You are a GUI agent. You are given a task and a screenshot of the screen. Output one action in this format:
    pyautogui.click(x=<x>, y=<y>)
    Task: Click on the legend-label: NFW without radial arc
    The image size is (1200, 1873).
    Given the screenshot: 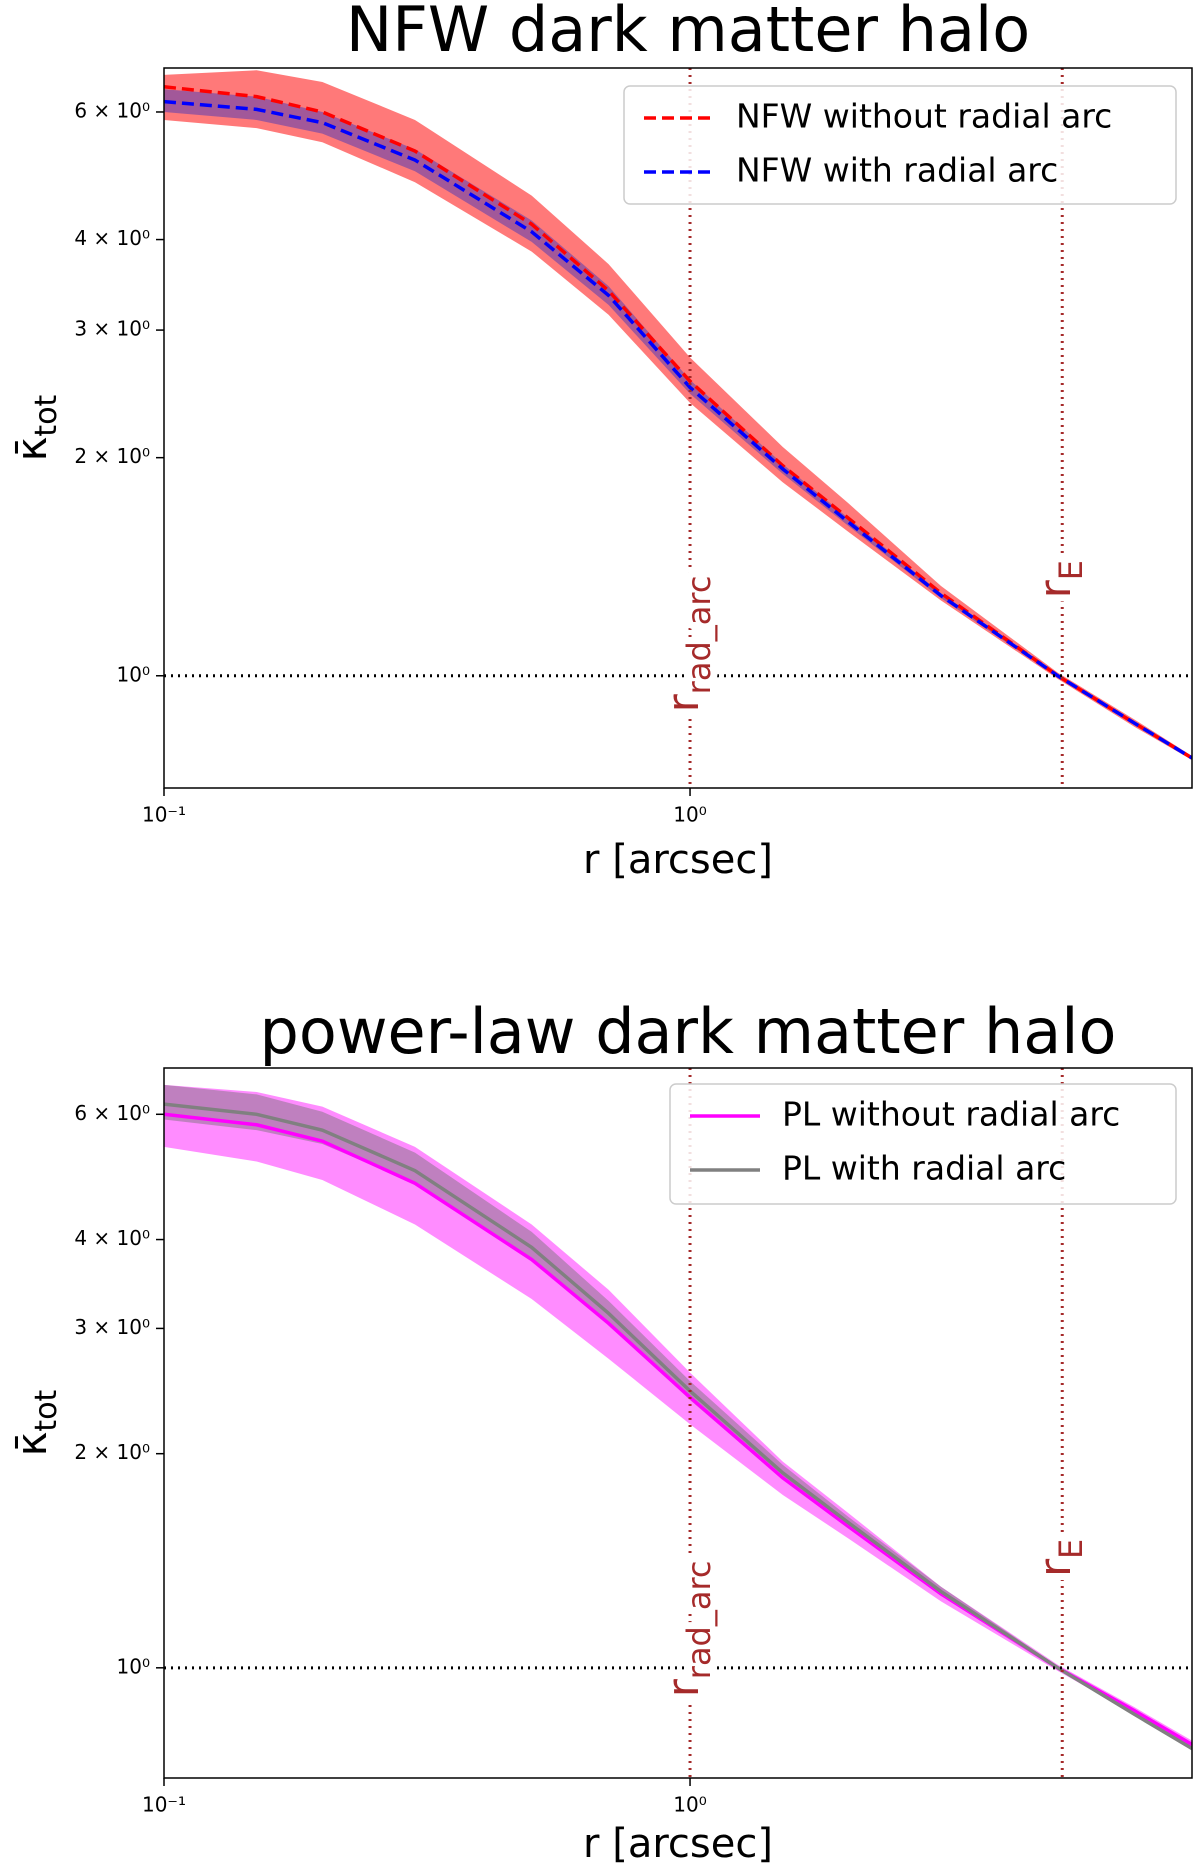 What is the action you would take?
    pyautogui.click(x=924, y=116)
    